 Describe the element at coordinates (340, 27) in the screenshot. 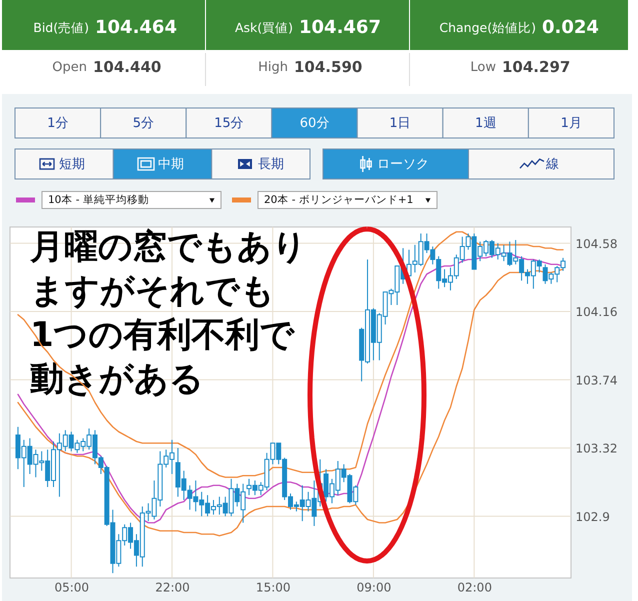

I see `text: 104.467` at that location.